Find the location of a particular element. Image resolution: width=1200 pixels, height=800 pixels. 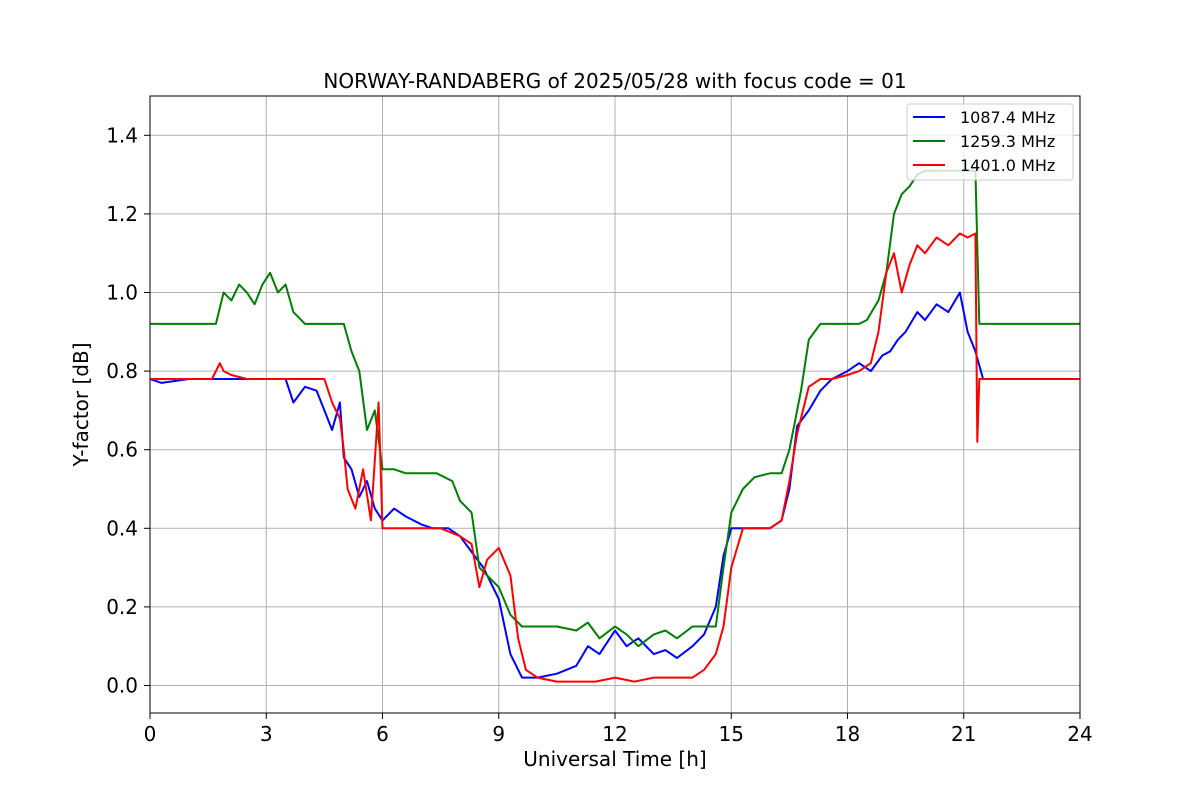

x-tick-label: 9 is located at coordinates (498, 734).